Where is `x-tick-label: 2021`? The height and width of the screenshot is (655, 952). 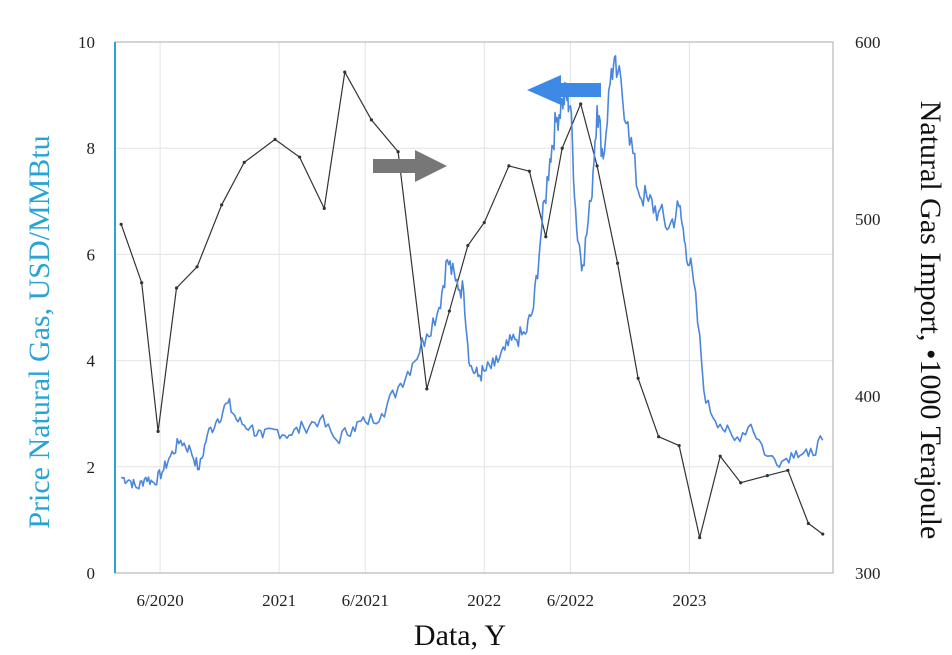
x-tick-label: 2021 is located at coordinates (279, 600).